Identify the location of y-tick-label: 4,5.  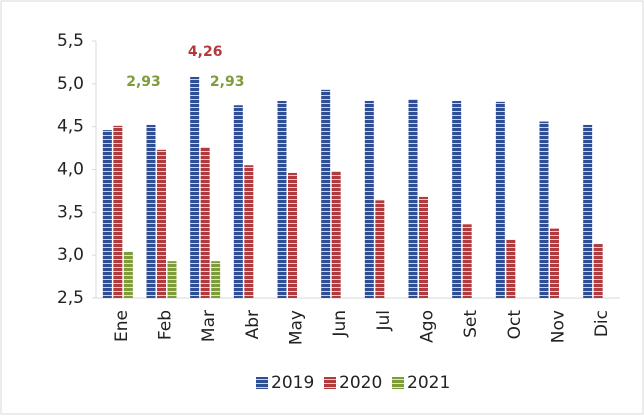
(70, 127).